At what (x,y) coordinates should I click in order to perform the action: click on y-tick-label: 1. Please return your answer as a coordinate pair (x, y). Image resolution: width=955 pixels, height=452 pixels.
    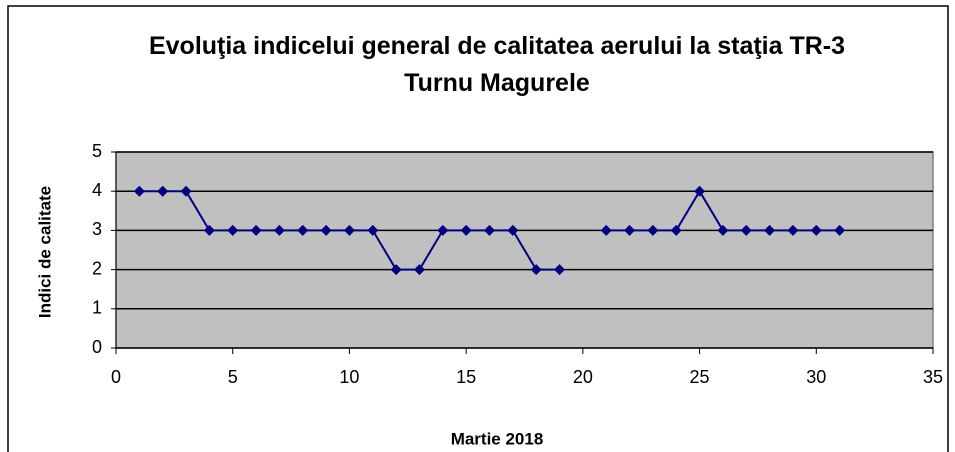
    Looking at the image, I should click on (97, 308).